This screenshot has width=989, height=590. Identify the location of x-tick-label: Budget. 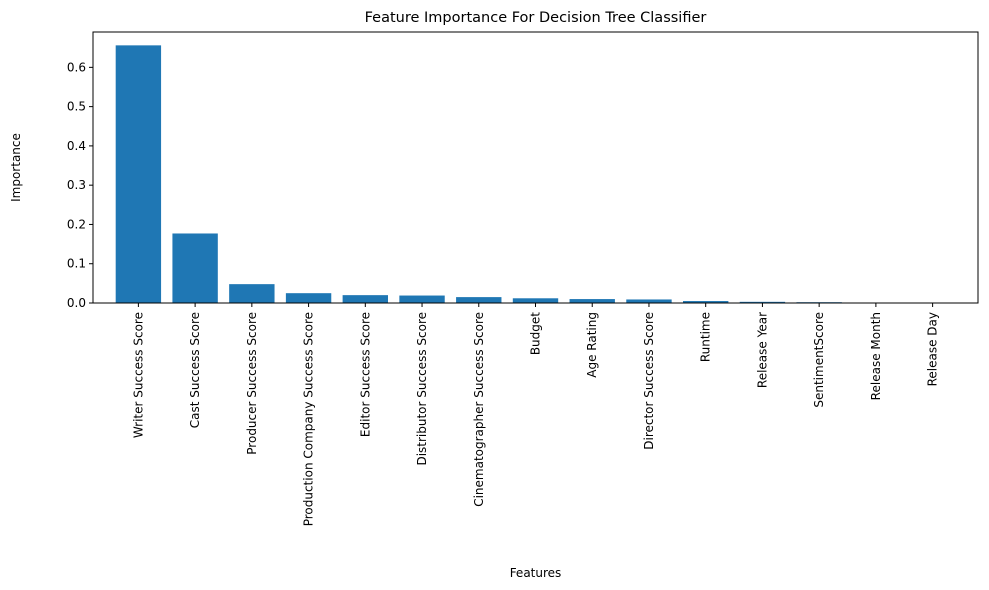
(536, 333).